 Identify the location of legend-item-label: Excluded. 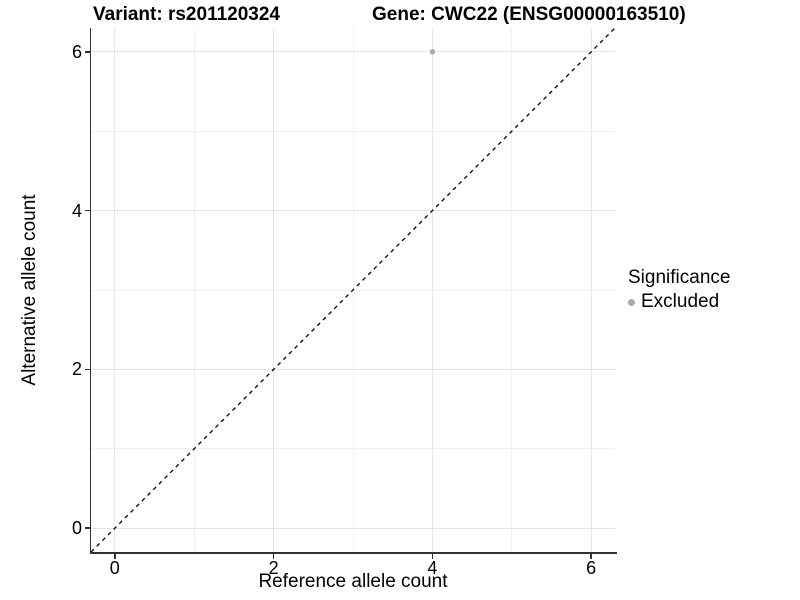
(680, 301).